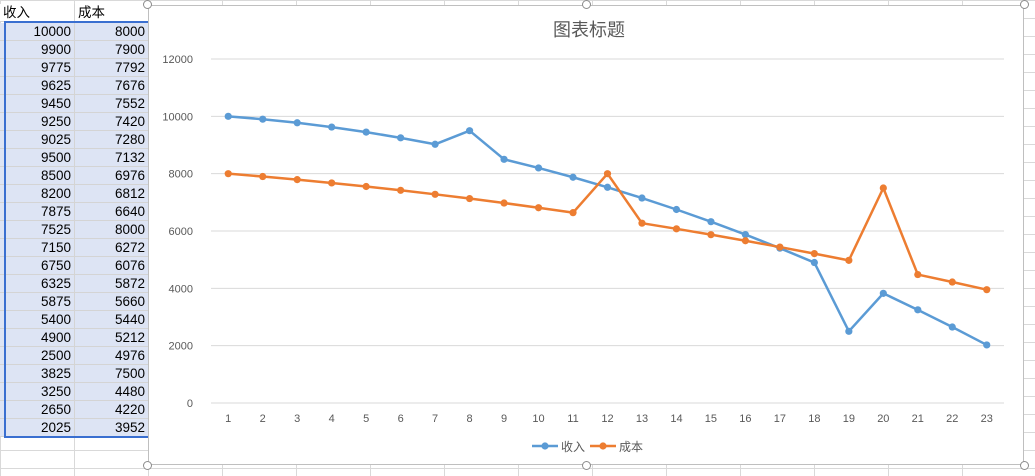  I want to click on income-cell: 2025, so click(37, 428).